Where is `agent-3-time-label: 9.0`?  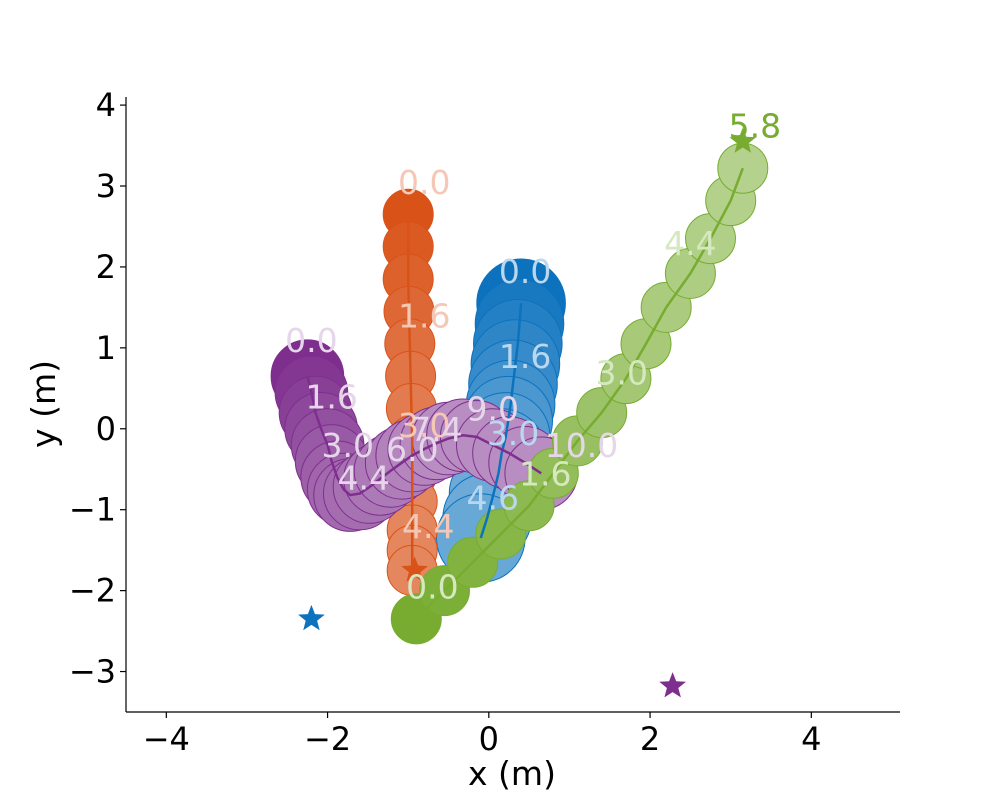 agent-3-time-label: 9.0 is located at coordinates (493, 409).